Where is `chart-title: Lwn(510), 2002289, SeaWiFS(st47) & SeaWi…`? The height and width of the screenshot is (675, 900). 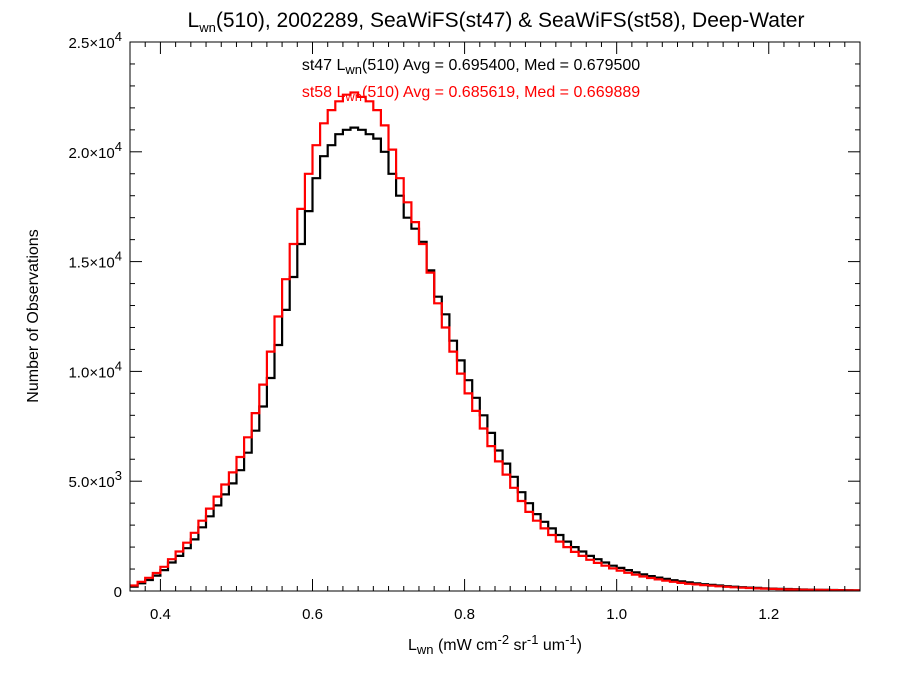
chart-title: Lwn(510), 2002289, SeaWiFS(st47) & SeaWi… is located at coordinates (496, 22).